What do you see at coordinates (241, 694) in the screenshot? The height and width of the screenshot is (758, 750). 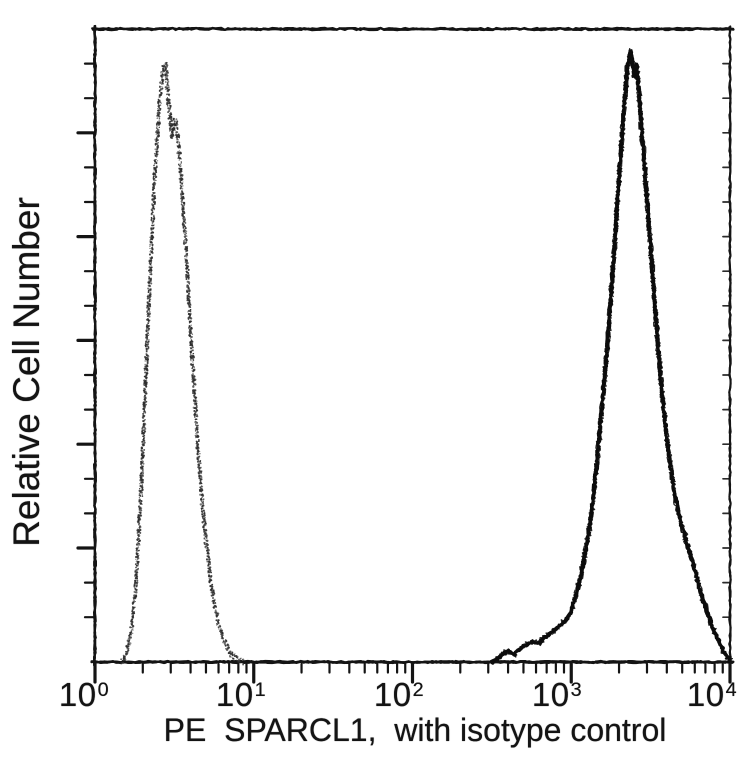 I see `x-tick-label-10: 101` at bounding box center [241, 694].